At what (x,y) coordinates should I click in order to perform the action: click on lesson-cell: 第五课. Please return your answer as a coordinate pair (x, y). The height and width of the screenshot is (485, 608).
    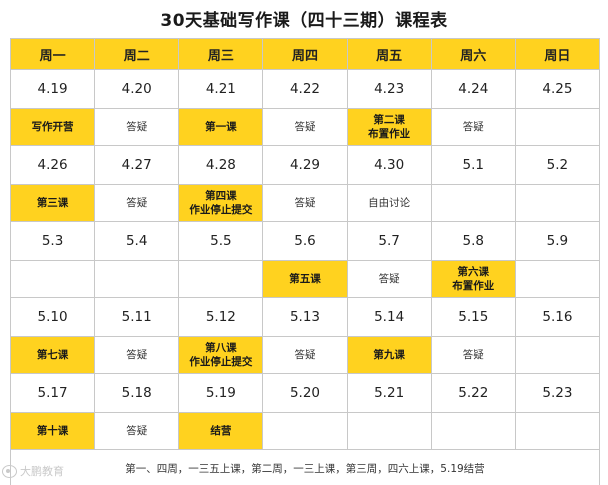
    Looking at the image, I should click on (305, 279).